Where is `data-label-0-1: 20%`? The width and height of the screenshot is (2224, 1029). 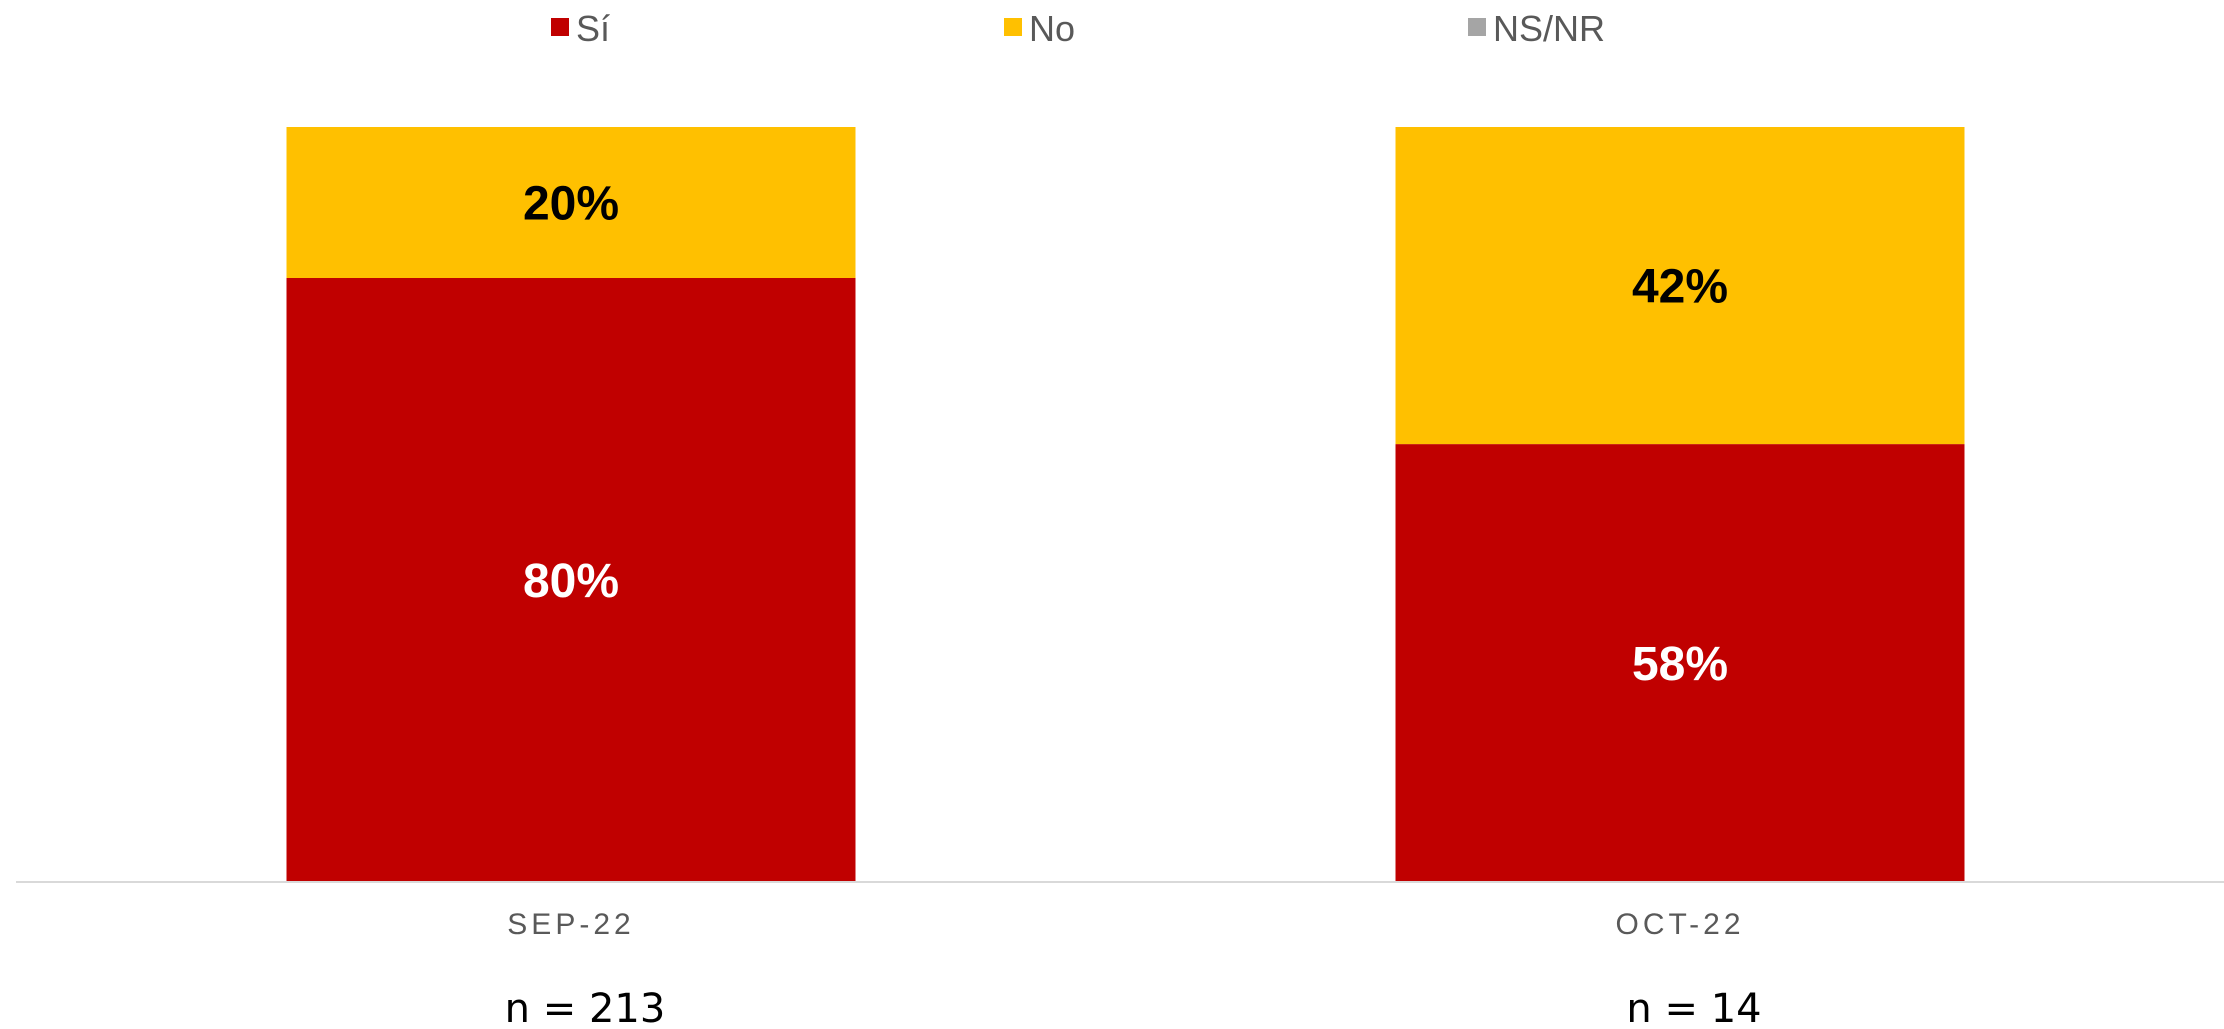
data-label-0-1: 20% is located at coordinates (571, 204).